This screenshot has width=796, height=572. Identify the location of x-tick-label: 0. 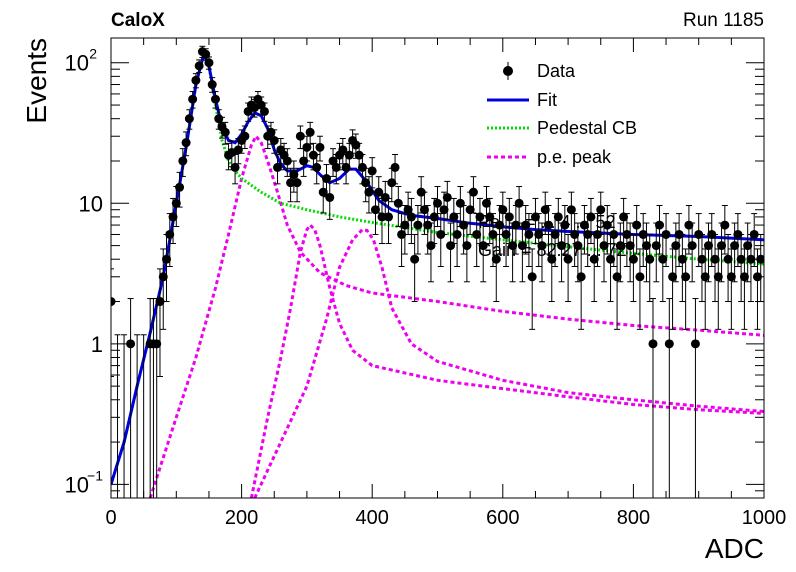
(110, 518).